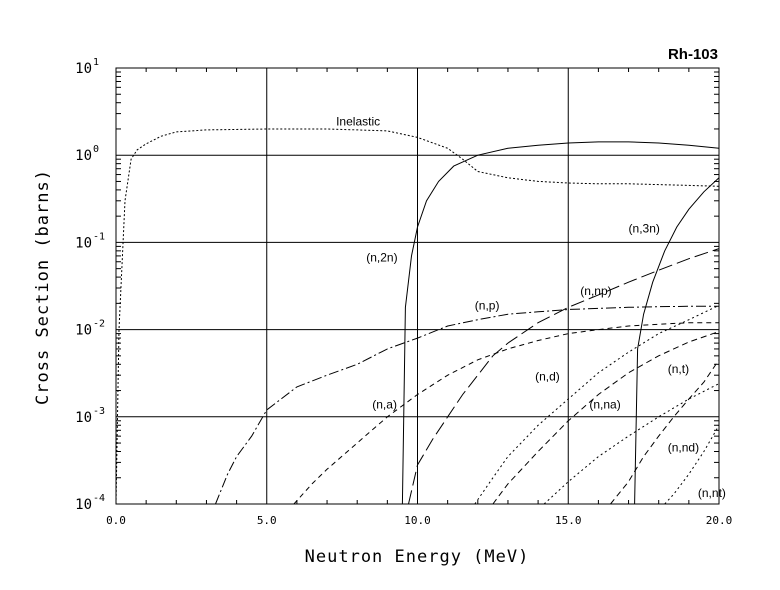 This screenshot has width=780, height=590. What do you see at coordinates (683, 448) in the screenshot?
I see `curve-label: (n,nd)` at bounding box center [683, 448].